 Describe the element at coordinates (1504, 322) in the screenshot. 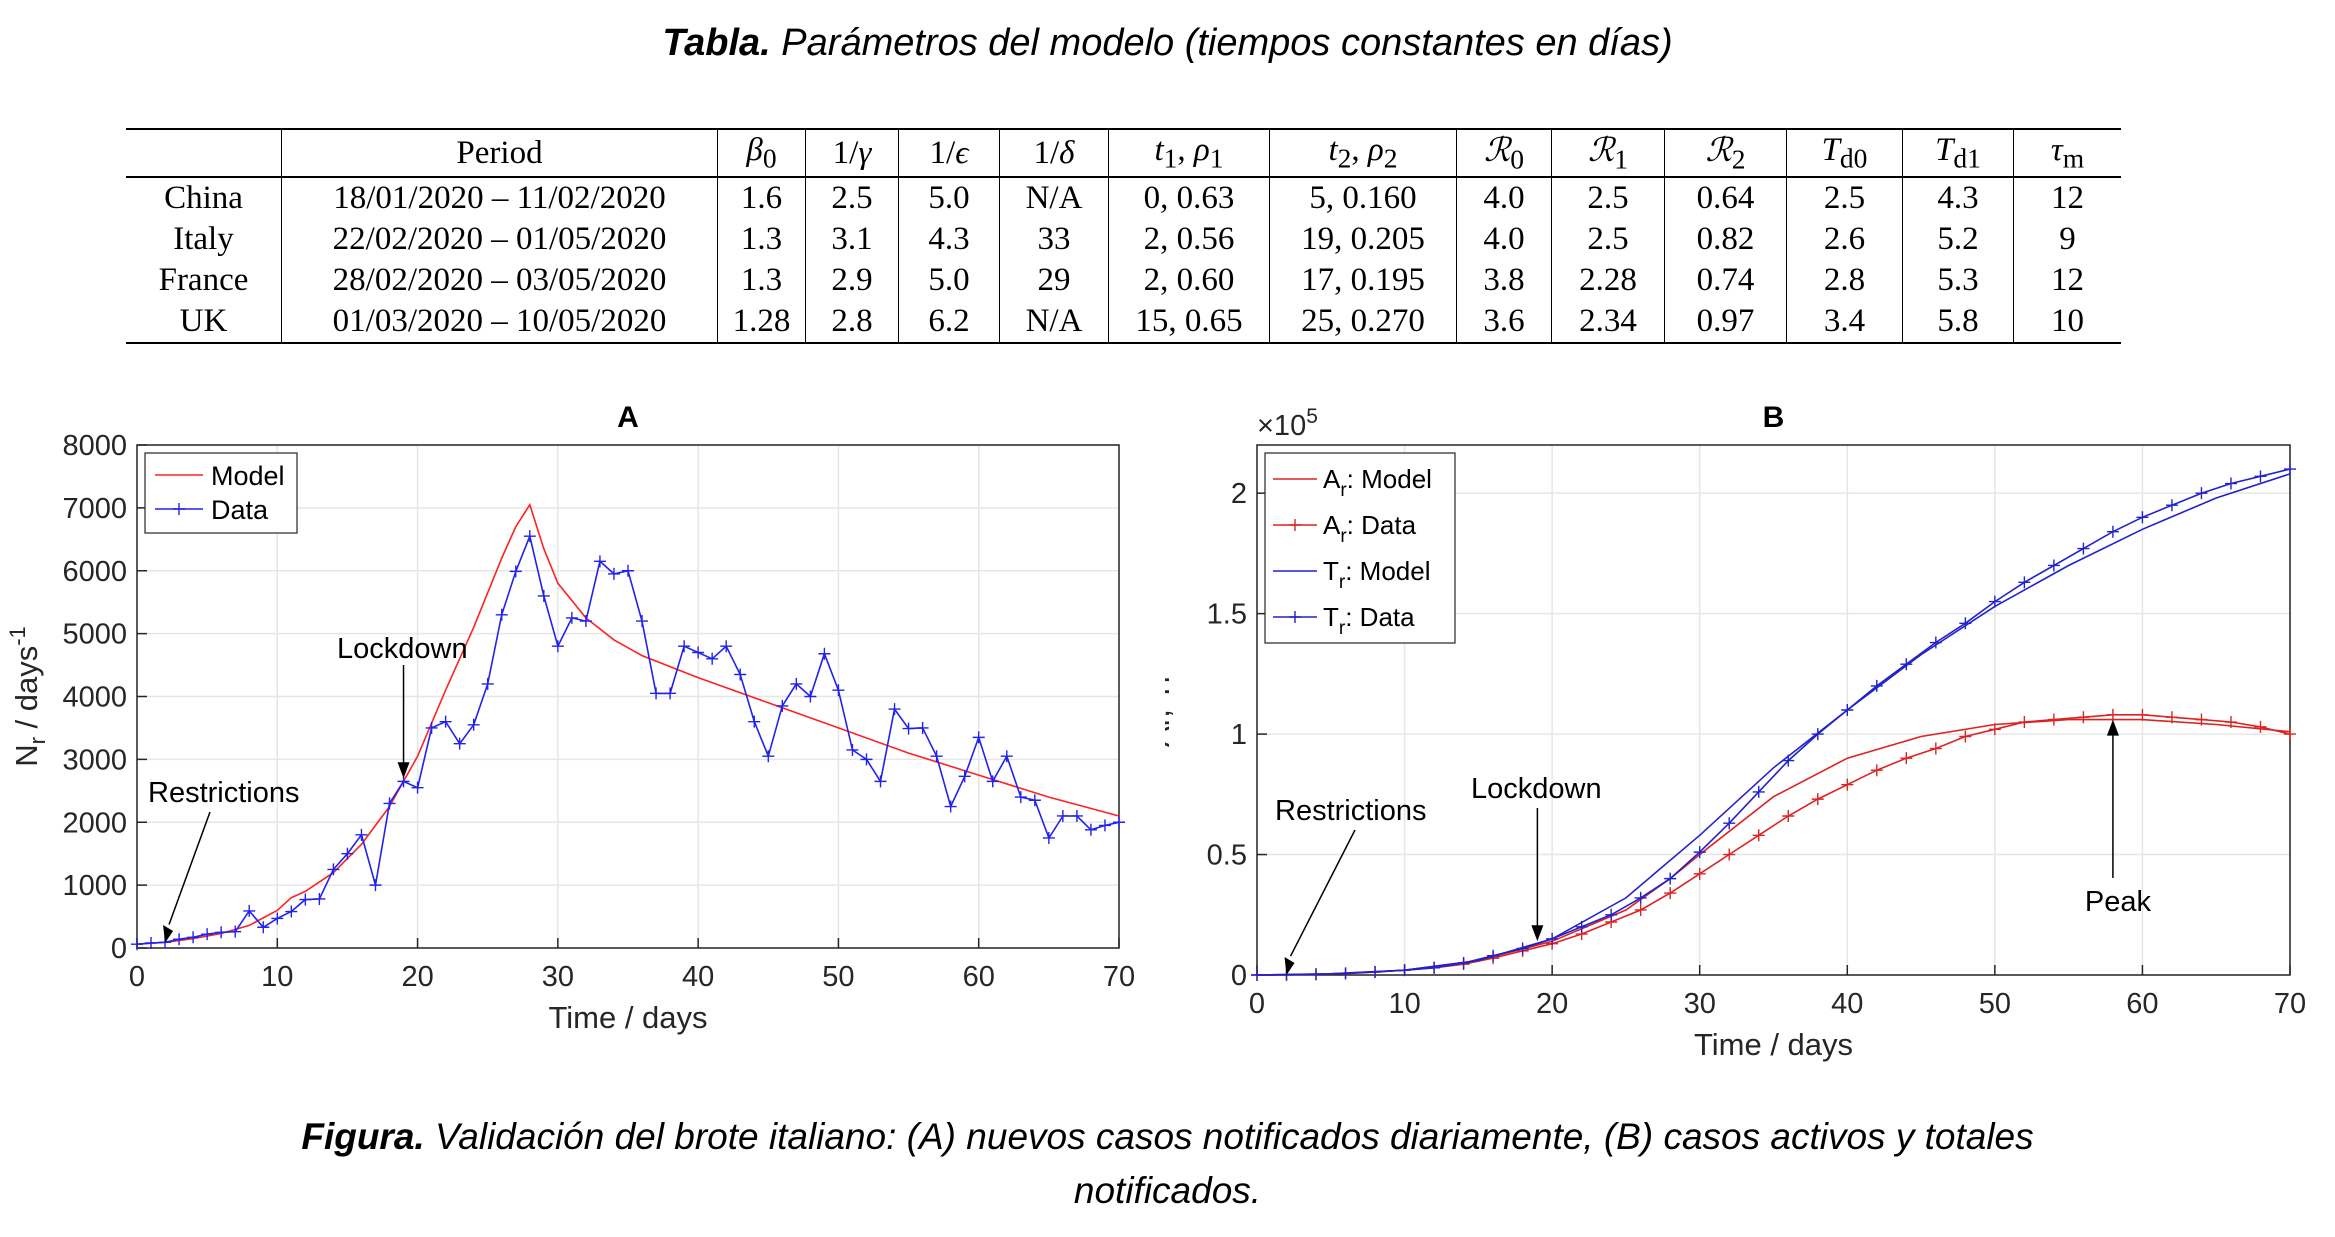

I see `table-cell: 3.6` at that location.